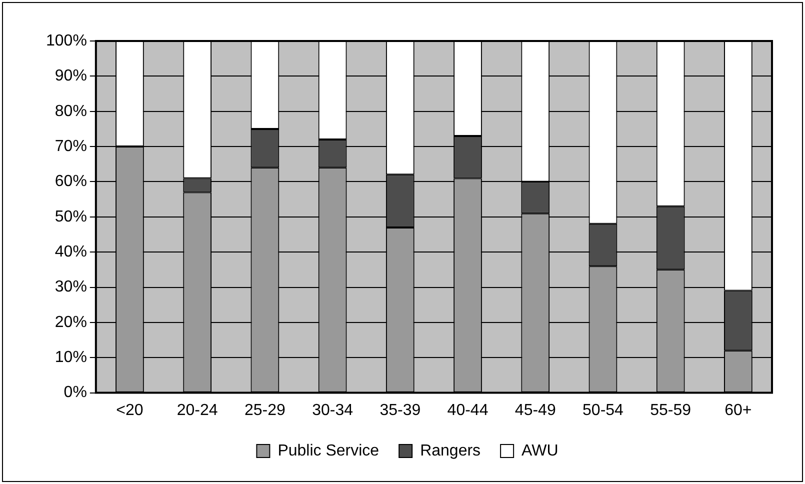 Image resolution: width=805 pixels, height=484 pixels. Describe the element at coordinates (265, 410) in the screenshot. I see `x-tick-label: 25-29` at that location.